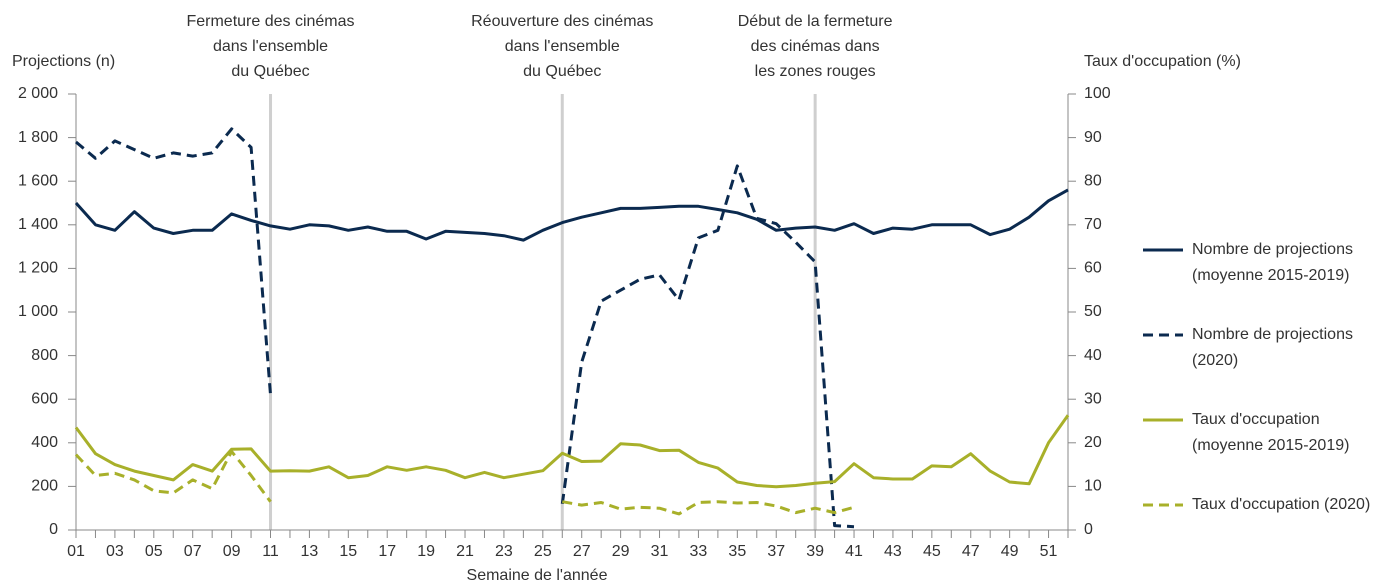  Describe the element at coordinates (815, 551) in the screenshot. I see `x-tick-label: 39` at that location.